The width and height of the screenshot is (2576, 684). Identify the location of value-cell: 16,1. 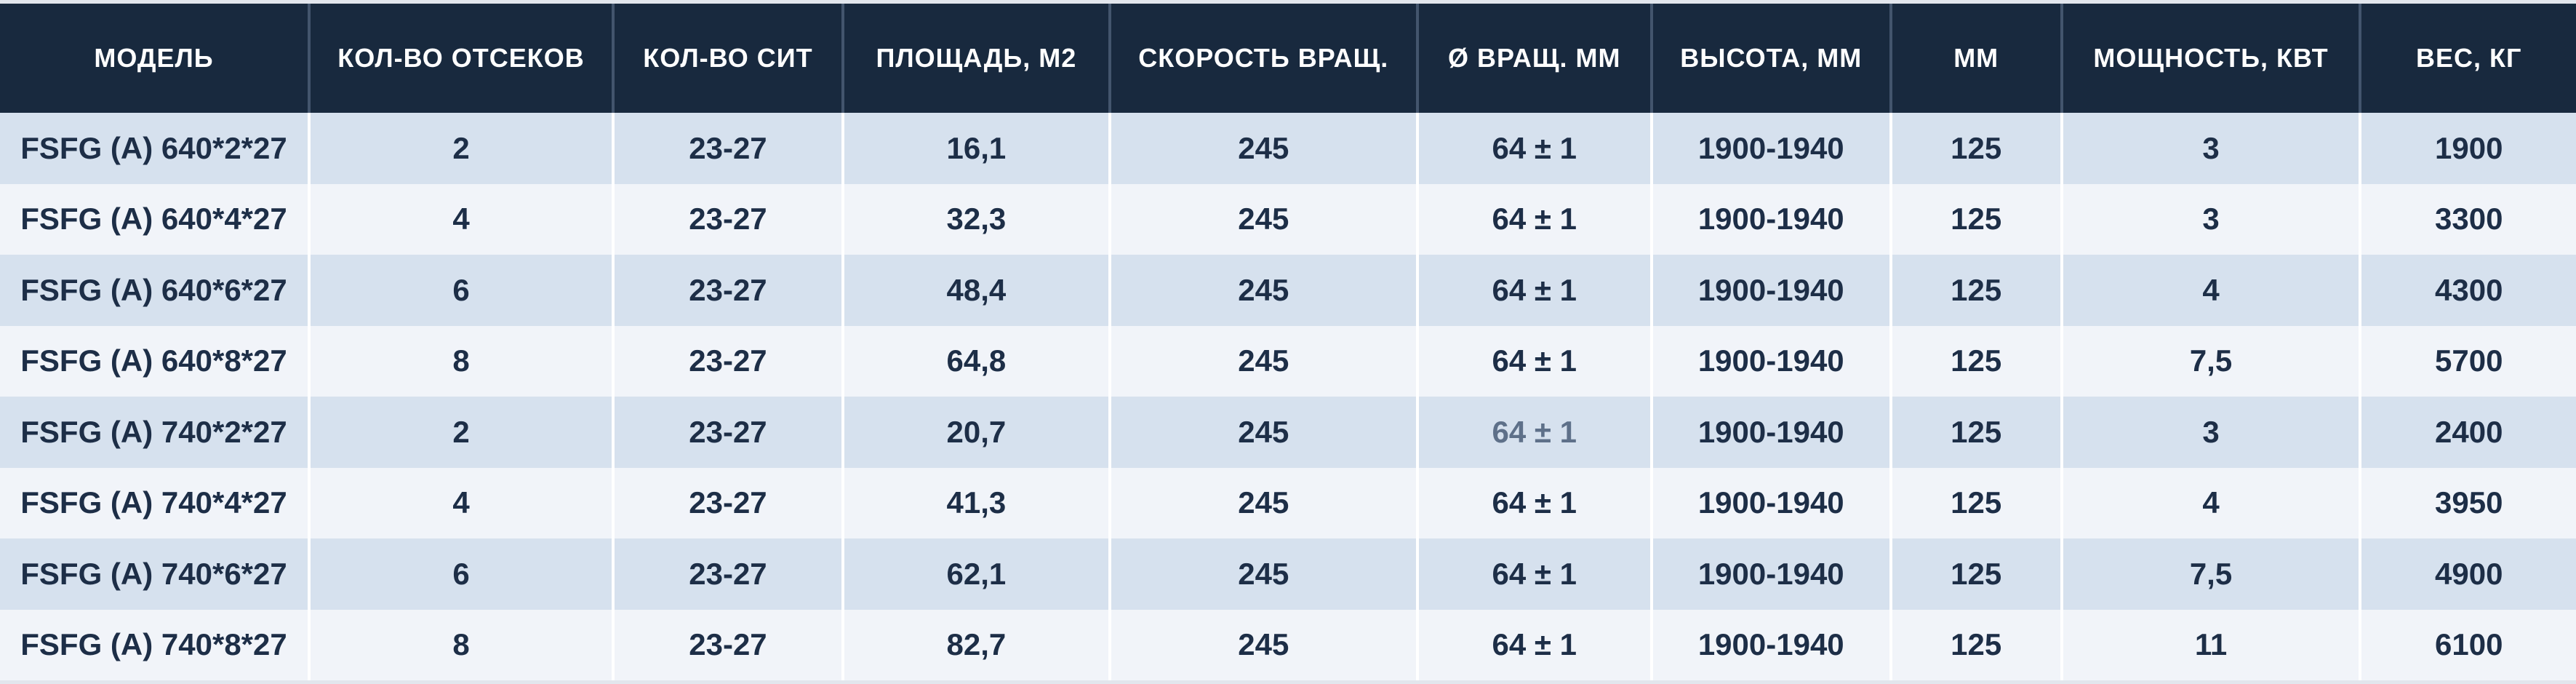
(975, 148).